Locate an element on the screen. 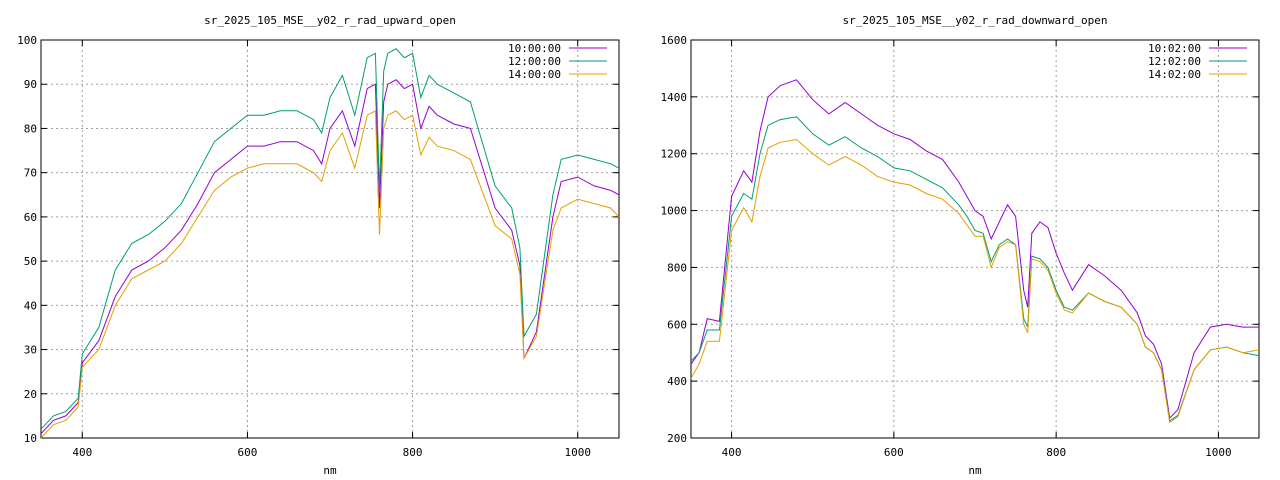 The height and width of the screenshot is (480, 1280). y-tick-label: 200 is located at coordinates (677, 438).